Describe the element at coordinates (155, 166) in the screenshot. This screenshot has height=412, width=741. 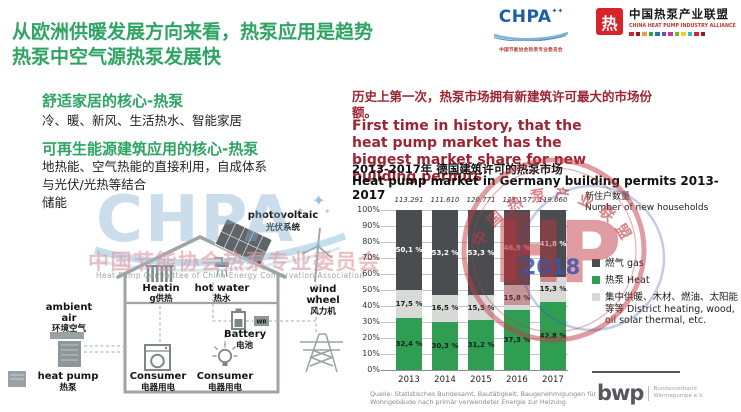
I see `left-body-line: 地热能、空气热能的直接利用，自成体系` at that location.